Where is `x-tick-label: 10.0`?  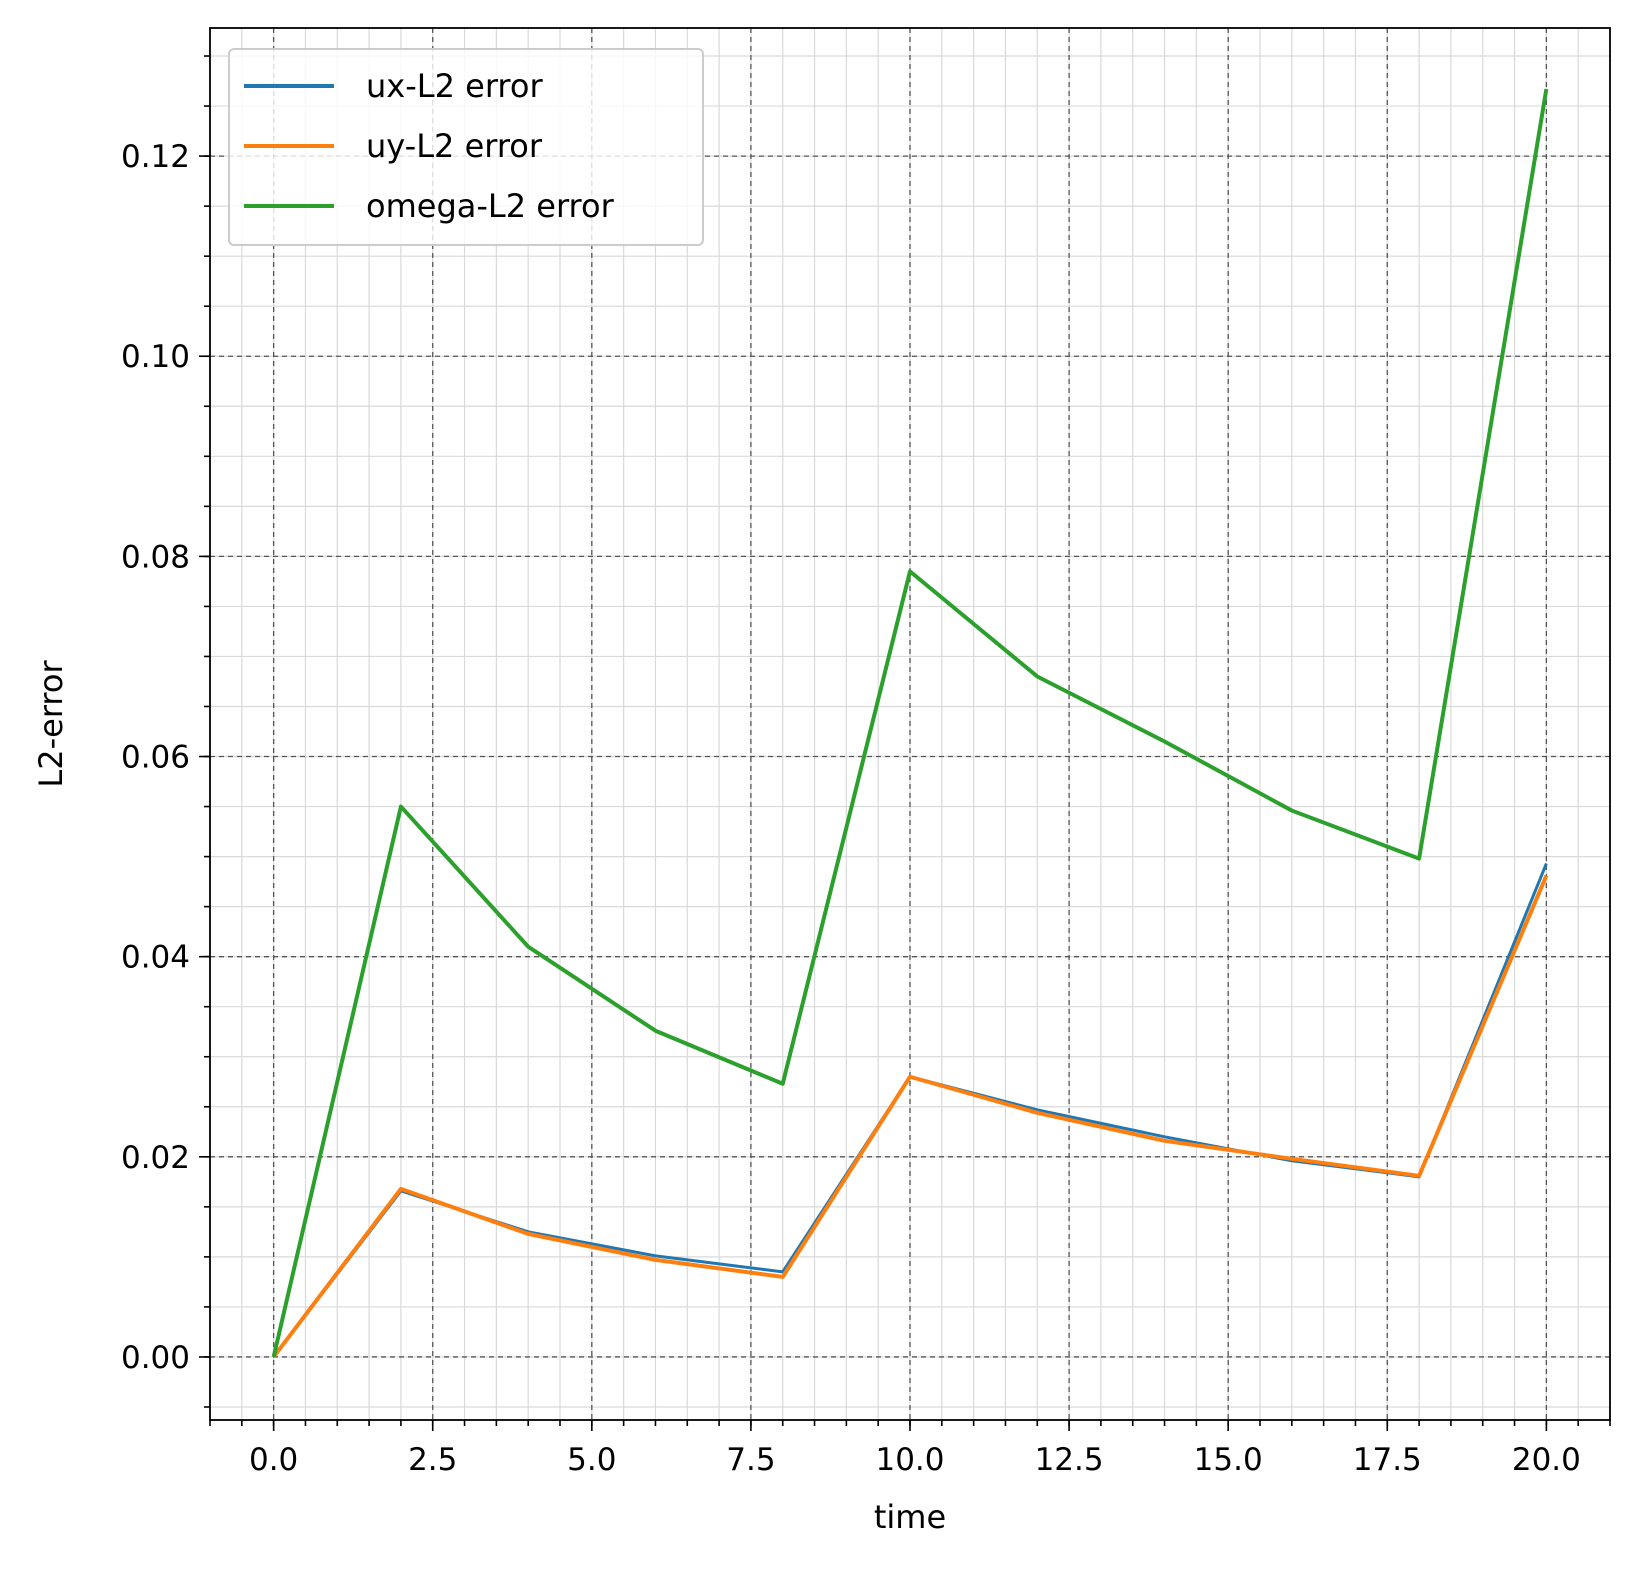 x-tick-label: 10.0 is located at coordinates (909, 1460).